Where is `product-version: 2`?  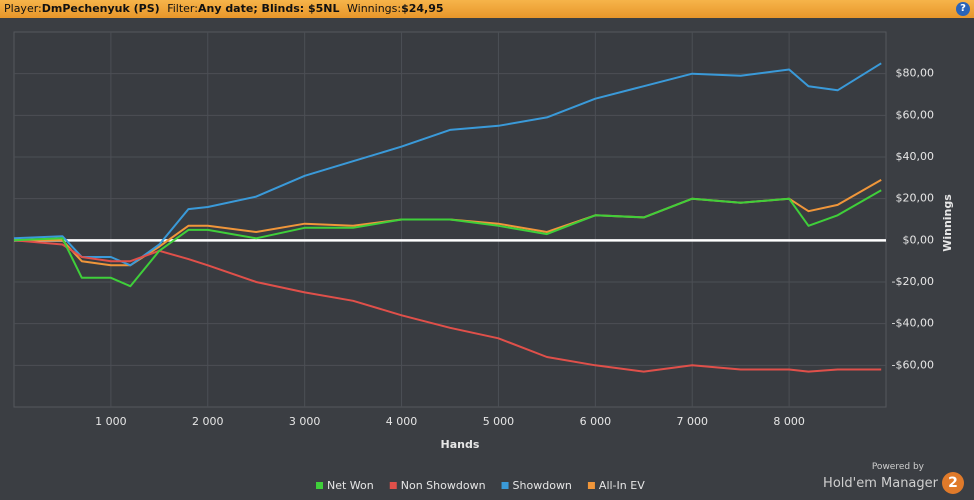
product-version: 2 is located at coordinates (953, 483).